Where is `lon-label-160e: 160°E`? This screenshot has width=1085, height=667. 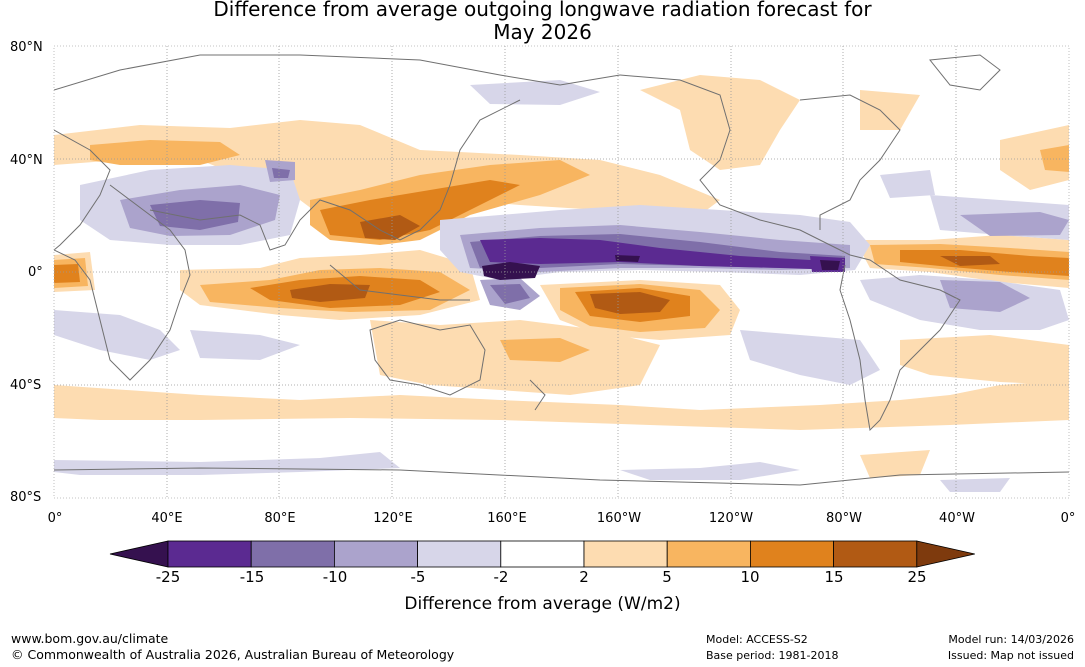
lon-label-160e: 160°E is located at coordinates (507, 518).